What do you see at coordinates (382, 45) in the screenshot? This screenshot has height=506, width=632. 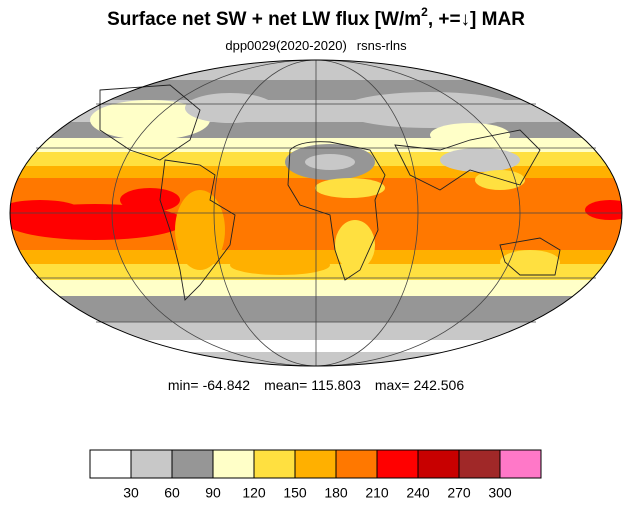 I see `variable: rsns-rlns` at bounding box center [382, 45].